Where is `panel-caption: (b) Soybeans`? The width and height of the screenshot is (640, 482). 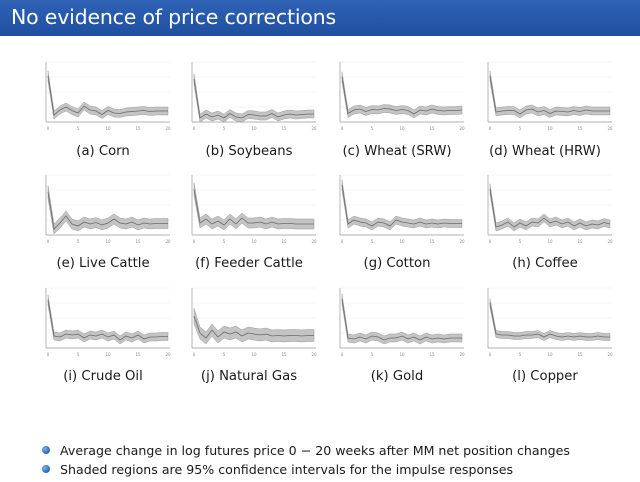 panel-caption: (b) Soybeans is located at coordinates (249, 151).